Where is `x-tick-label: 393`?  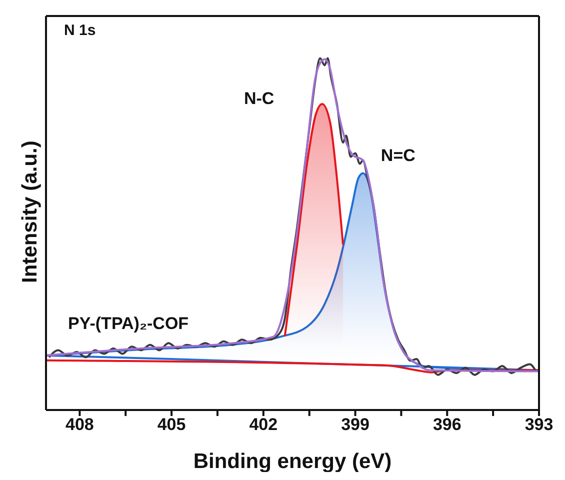 x-tick-label: 393 is located at coordinates (539, 424).